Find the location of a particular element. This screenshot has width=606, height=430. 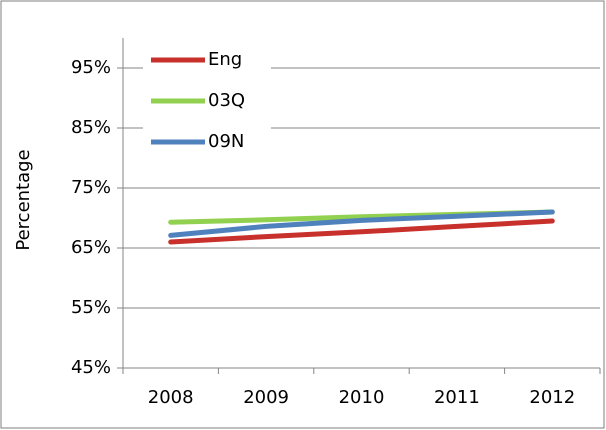

legend-label: Eng is located at coordinates (225, 59).